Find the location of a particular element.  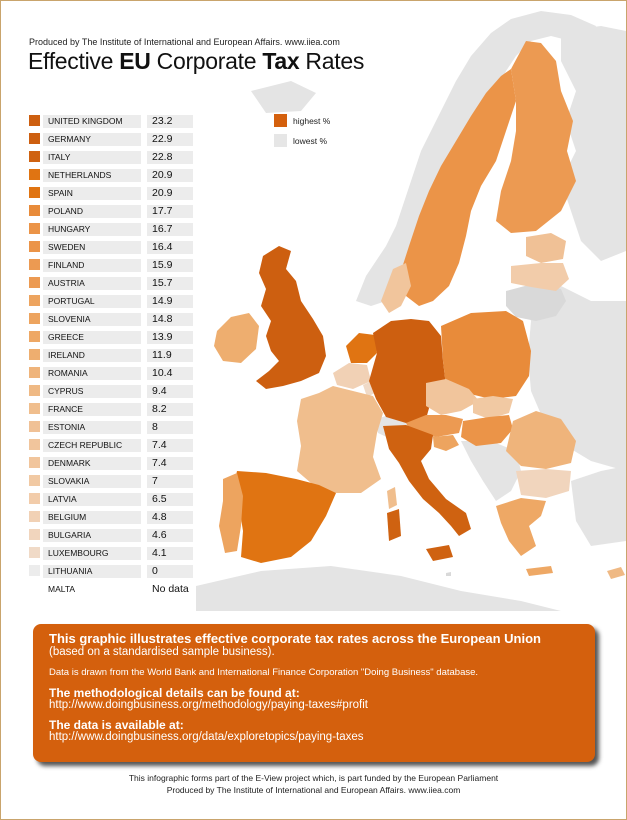

page-title: Effective EU Corporate Tax Rates is located at coordinates (196, 61).